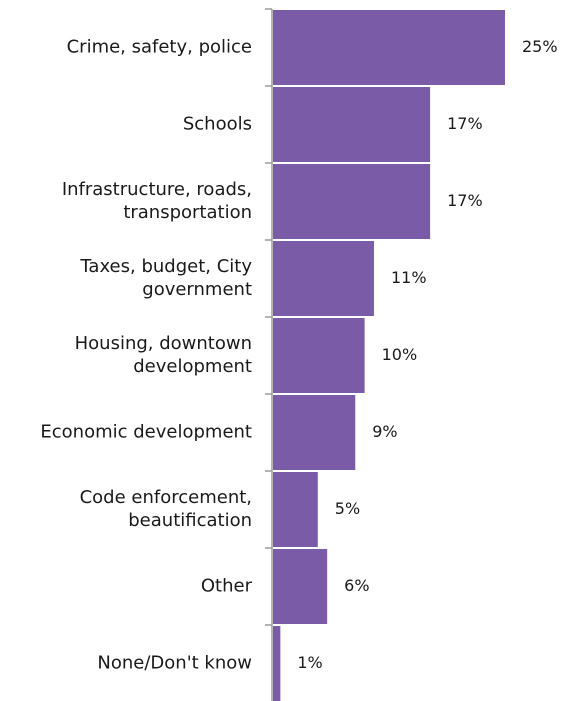 Image resolution: width=569 pixels, height=701 pixels. Describe the element at coordinates (165, 278) in the screenshot. I see `category-label-3: Taxes, budget, City government` at that location.